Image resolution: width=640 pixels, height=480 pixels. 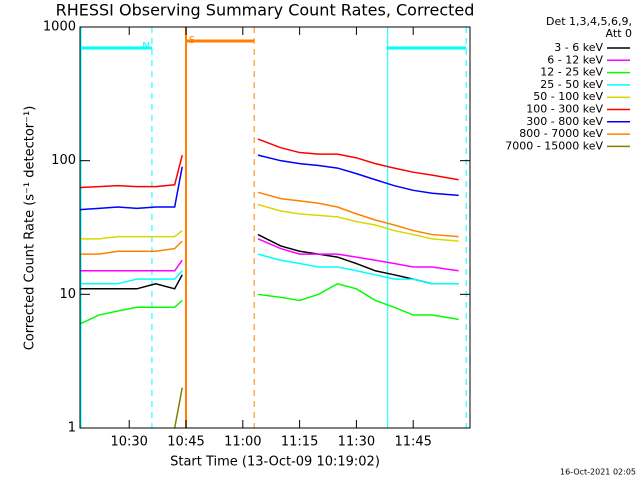 I want to click on x-tick-label: 11:45, so click(x=412, y=442).